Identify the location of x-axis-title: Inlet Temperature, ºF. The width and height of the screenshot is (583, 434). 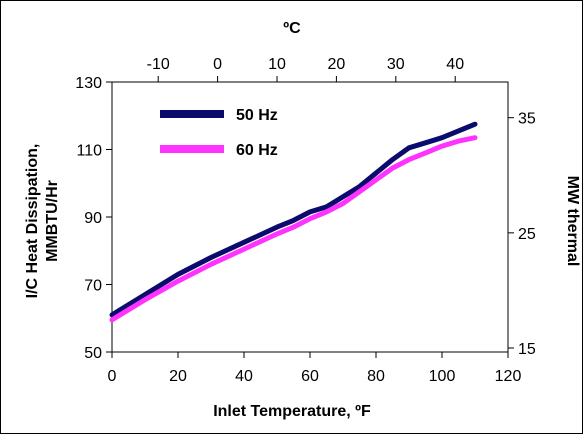
(292, 411).